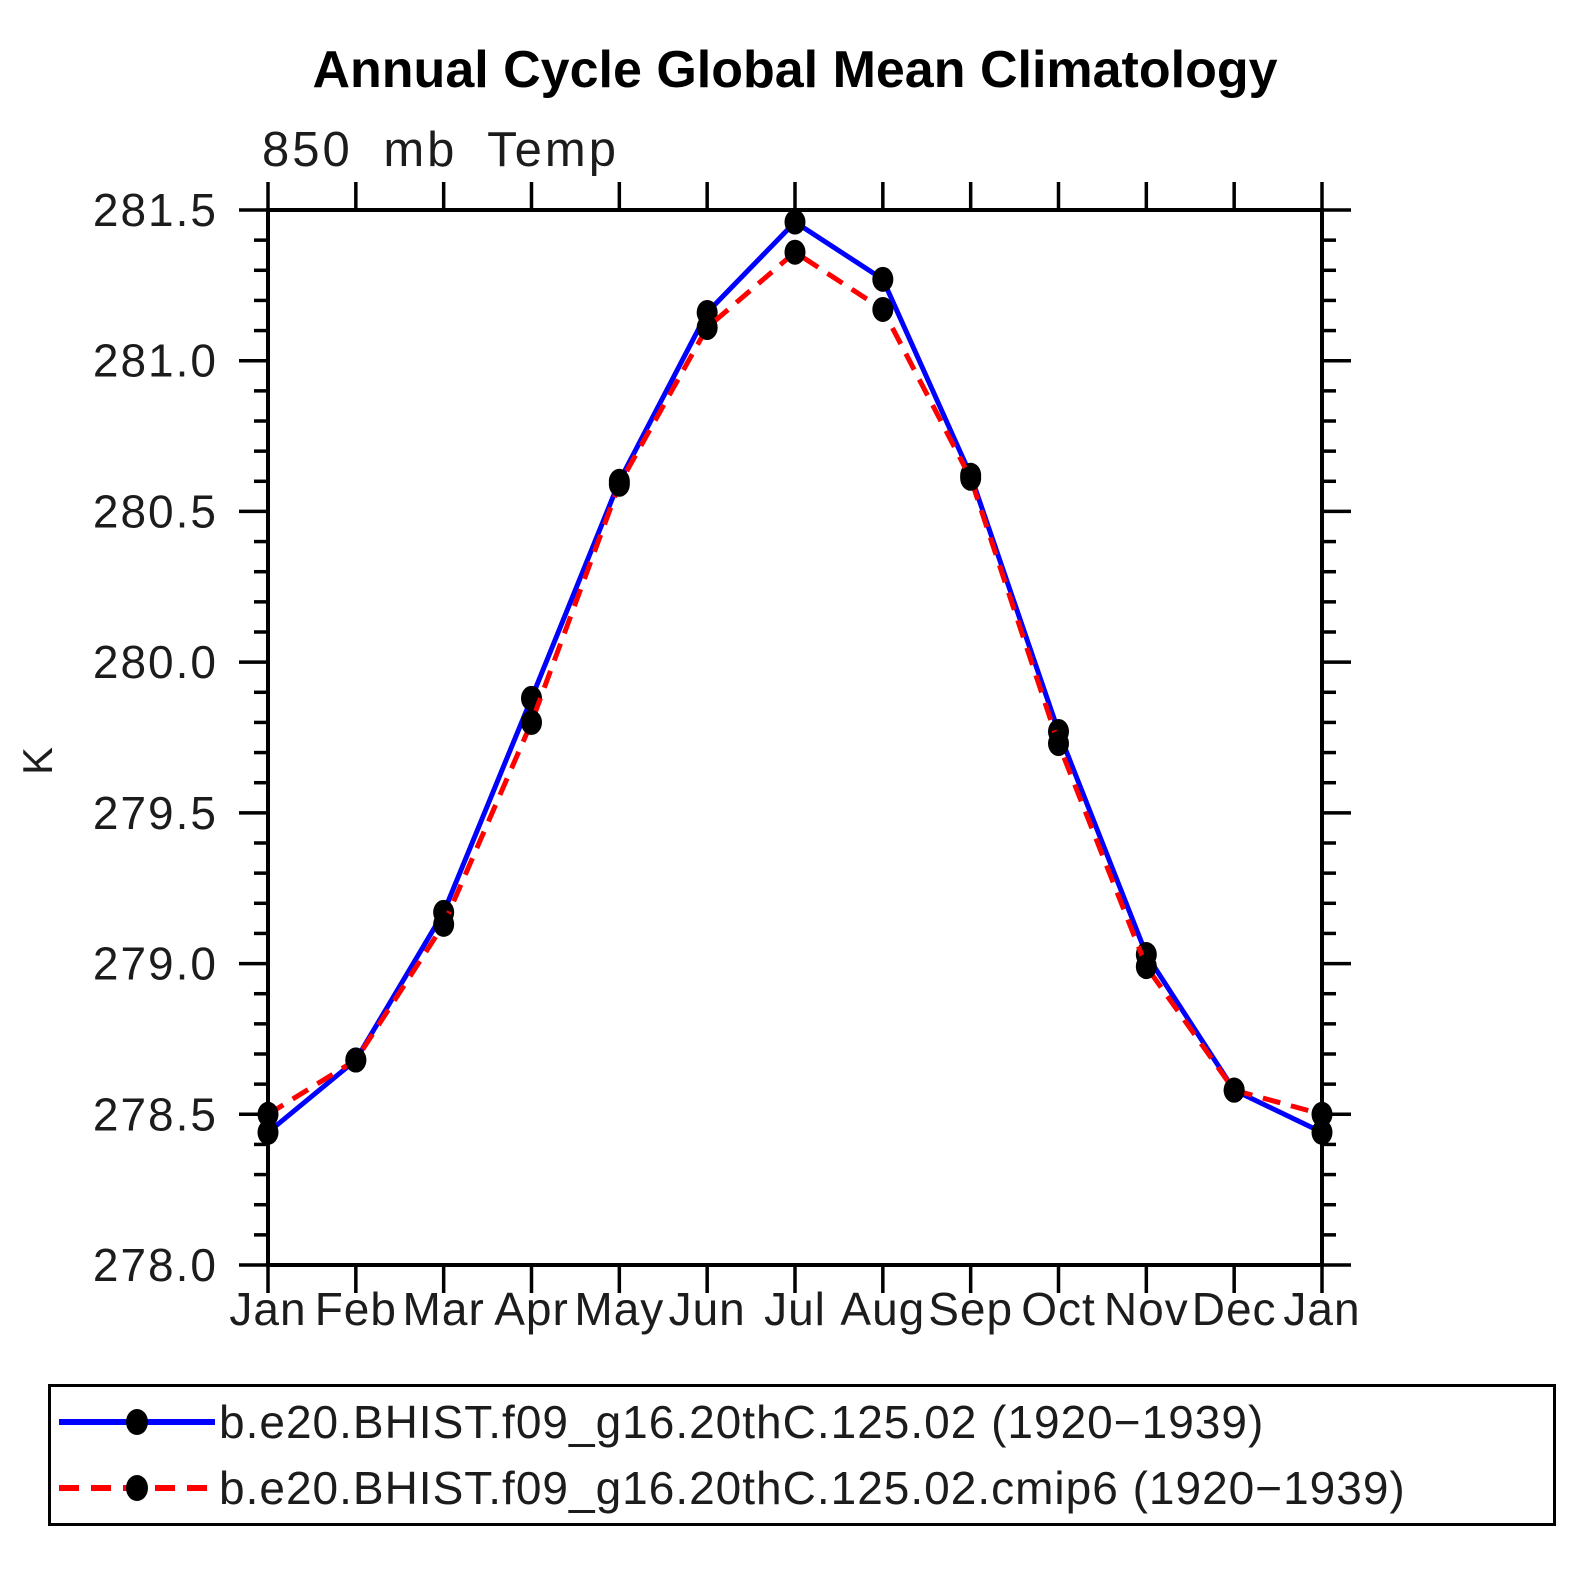 The height and width of the screenshot is (1574, 1574). What do you see at coordinates (155, 361) in the screenshot?
I see `y-tick-label: 281.0` at bounding box center [155, 361].